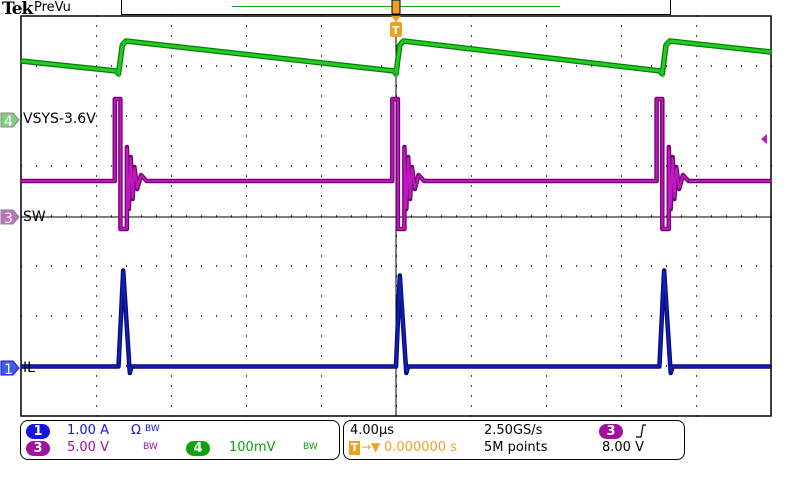 The width and height of the screenshot is (800, 480). Describe the element at coordinates (310, 447) in the screenshot. I see `ch4-bandwidth-icon: BW` at that location.